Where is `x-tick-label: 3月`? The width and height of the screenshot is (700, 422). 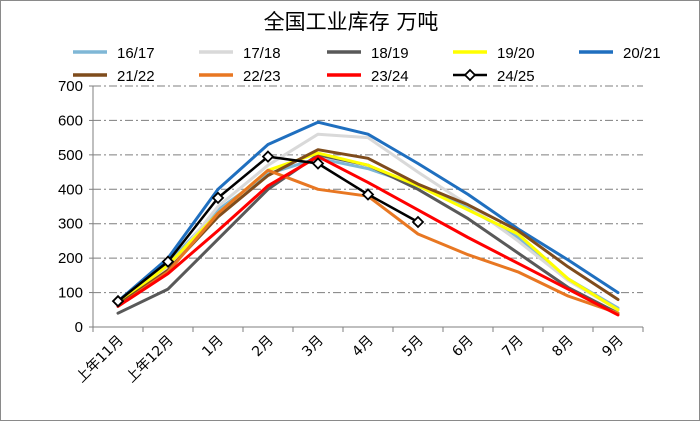 x-tick-label: 3月 is located at coordinates (313, 347).